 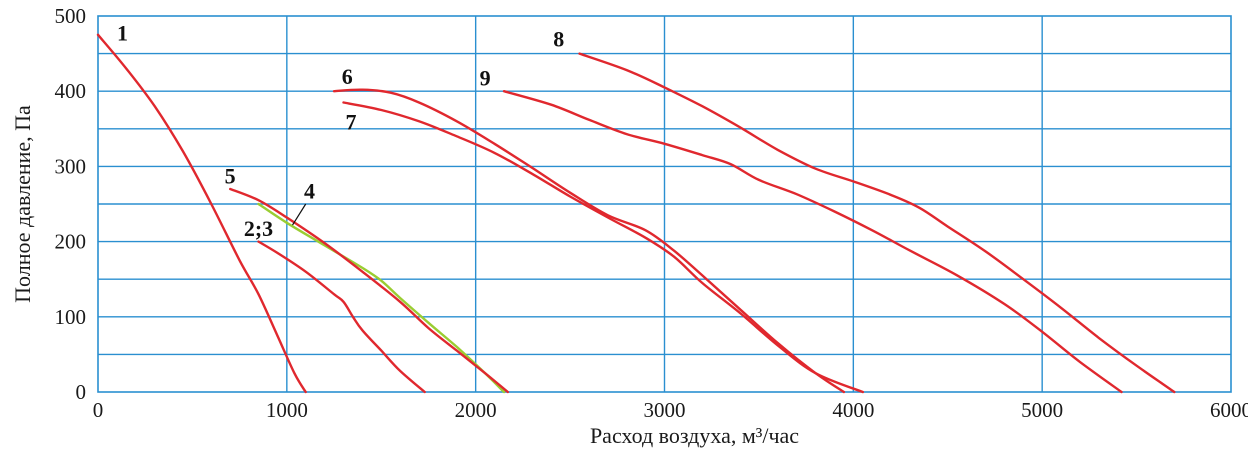 What do you see at coordinates (299, 214) in the screenshot?
I see `curve-4-leader-line` at bounding box center [299, 214].